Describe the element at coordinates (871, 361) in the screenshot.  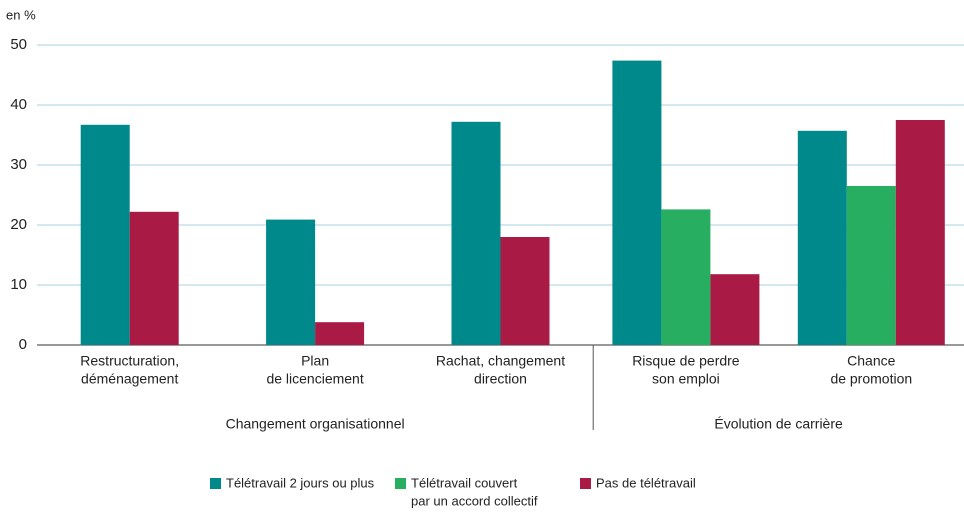
I see `x-tick-label: Chance` at that location.